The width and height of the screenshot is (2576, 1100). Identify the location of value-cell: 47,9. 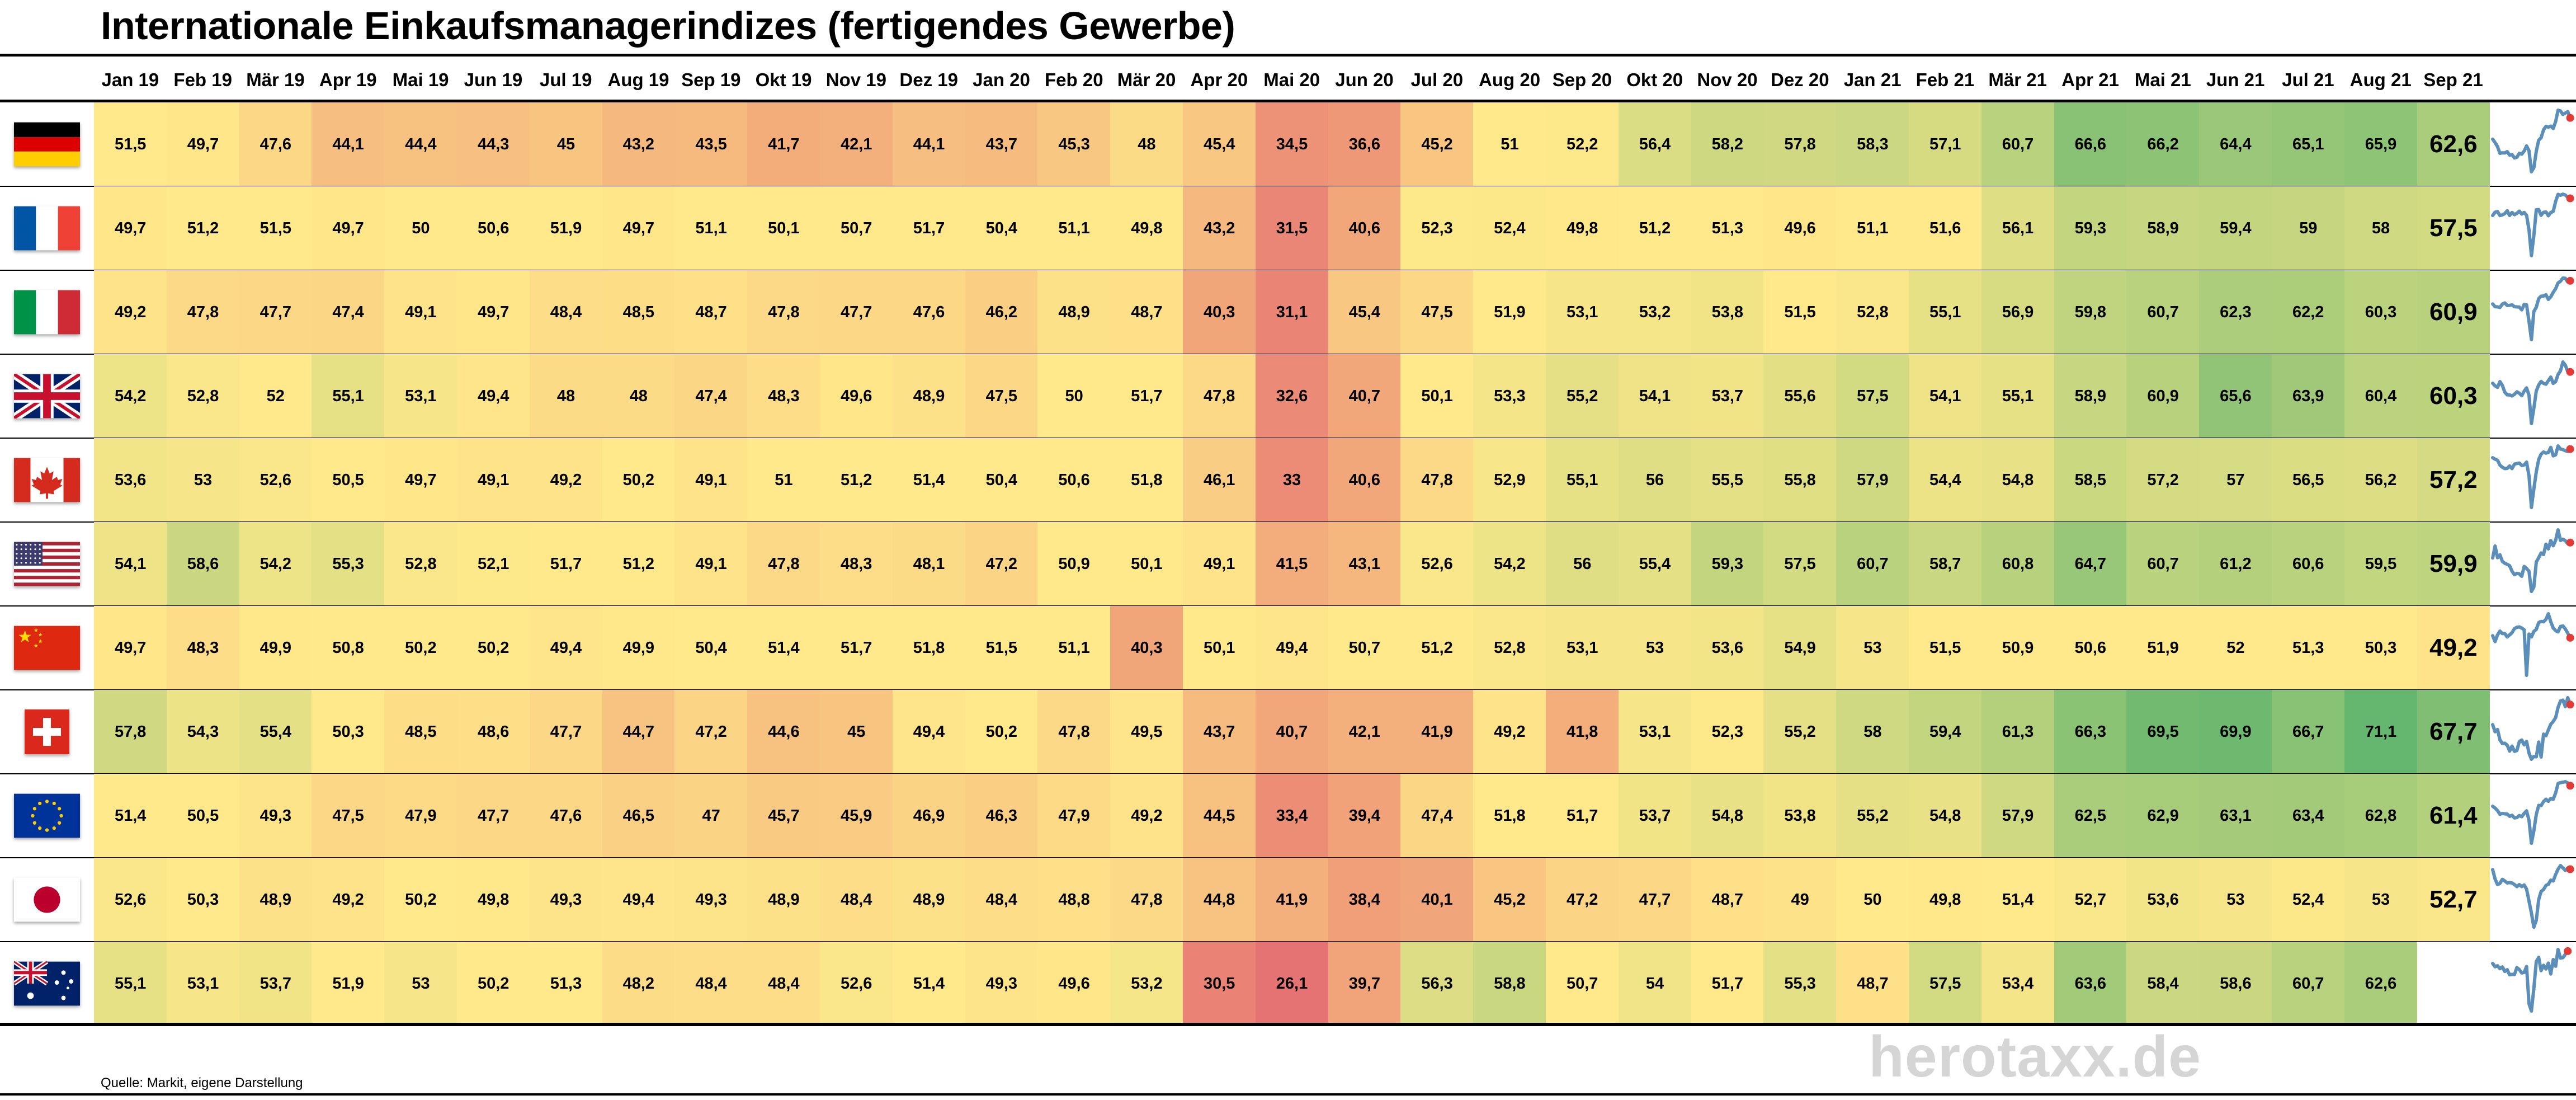
(420, 816).